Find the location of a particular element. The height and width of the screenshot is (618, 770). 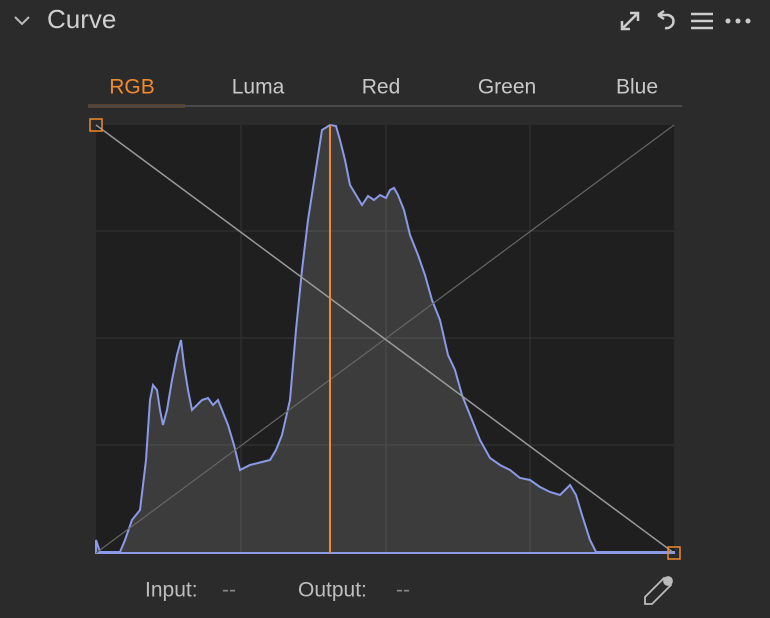

output-label: Output: is located at coordinates (332, 590).